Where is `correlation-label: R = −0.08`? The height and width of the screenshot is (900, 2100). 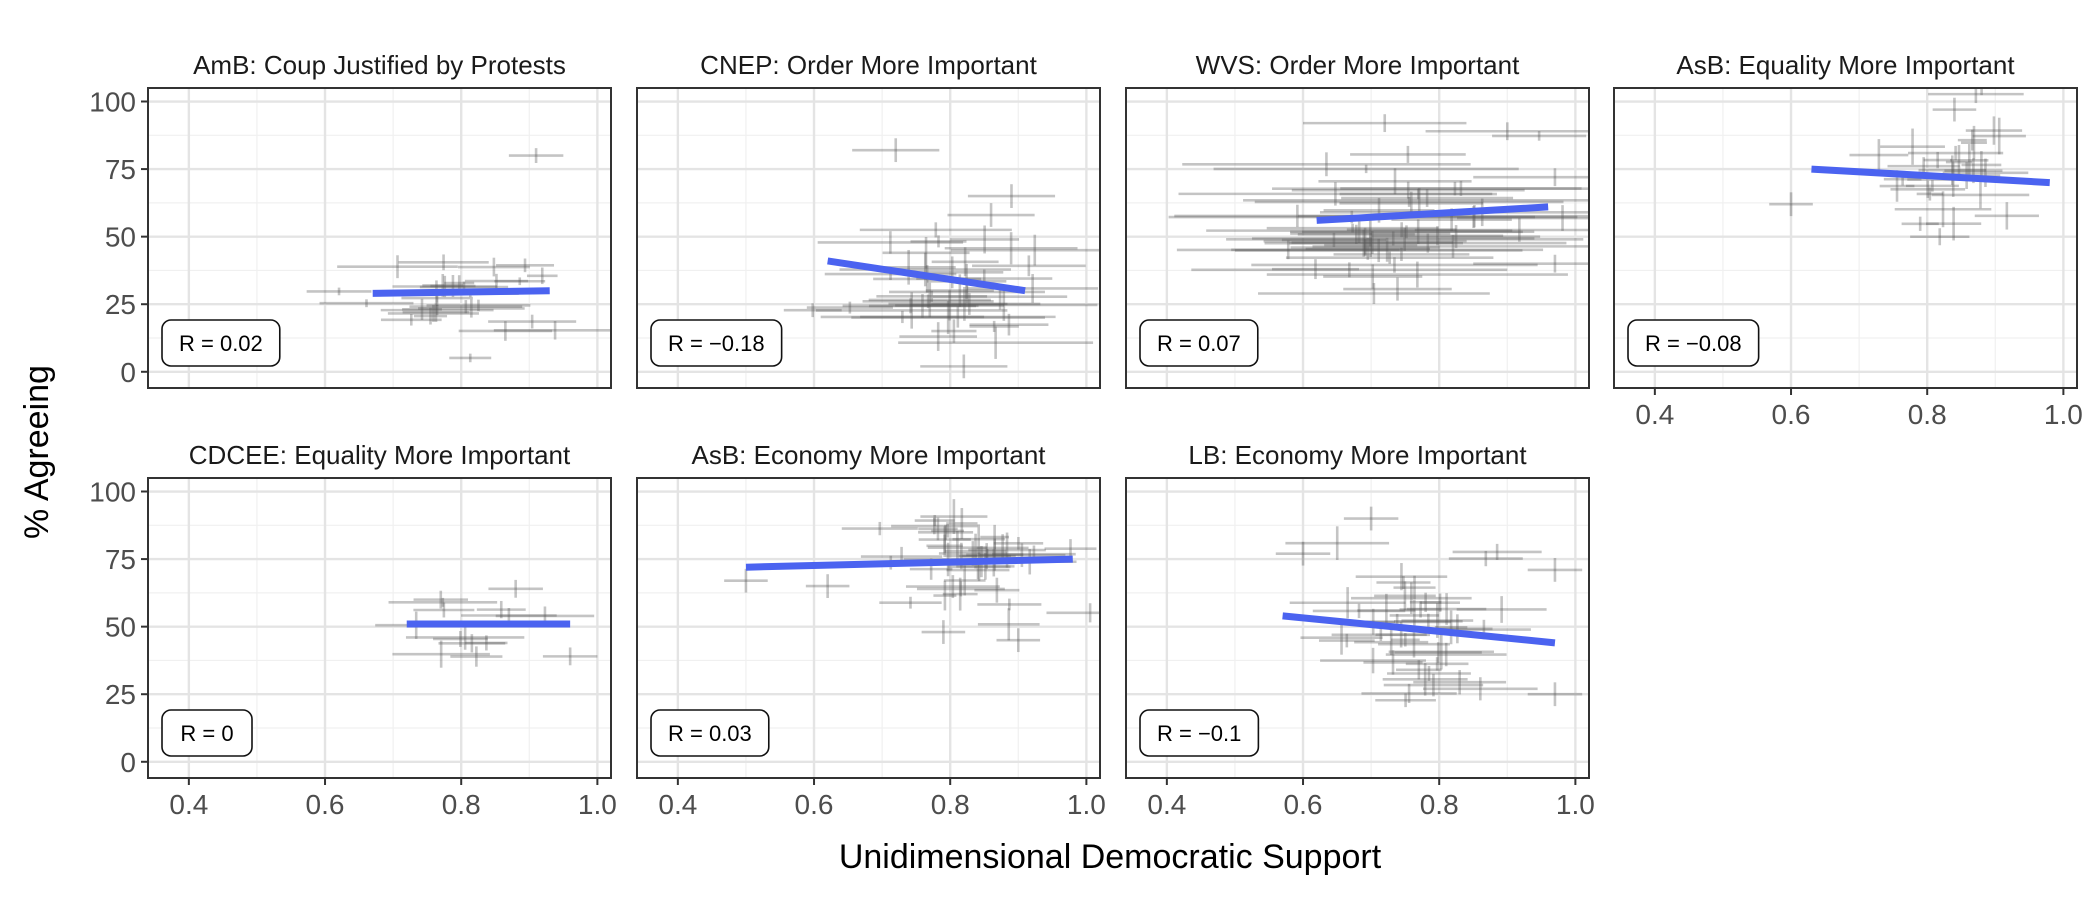
correlation-label: R = −0.08 is located at coordinates (1693, 343).